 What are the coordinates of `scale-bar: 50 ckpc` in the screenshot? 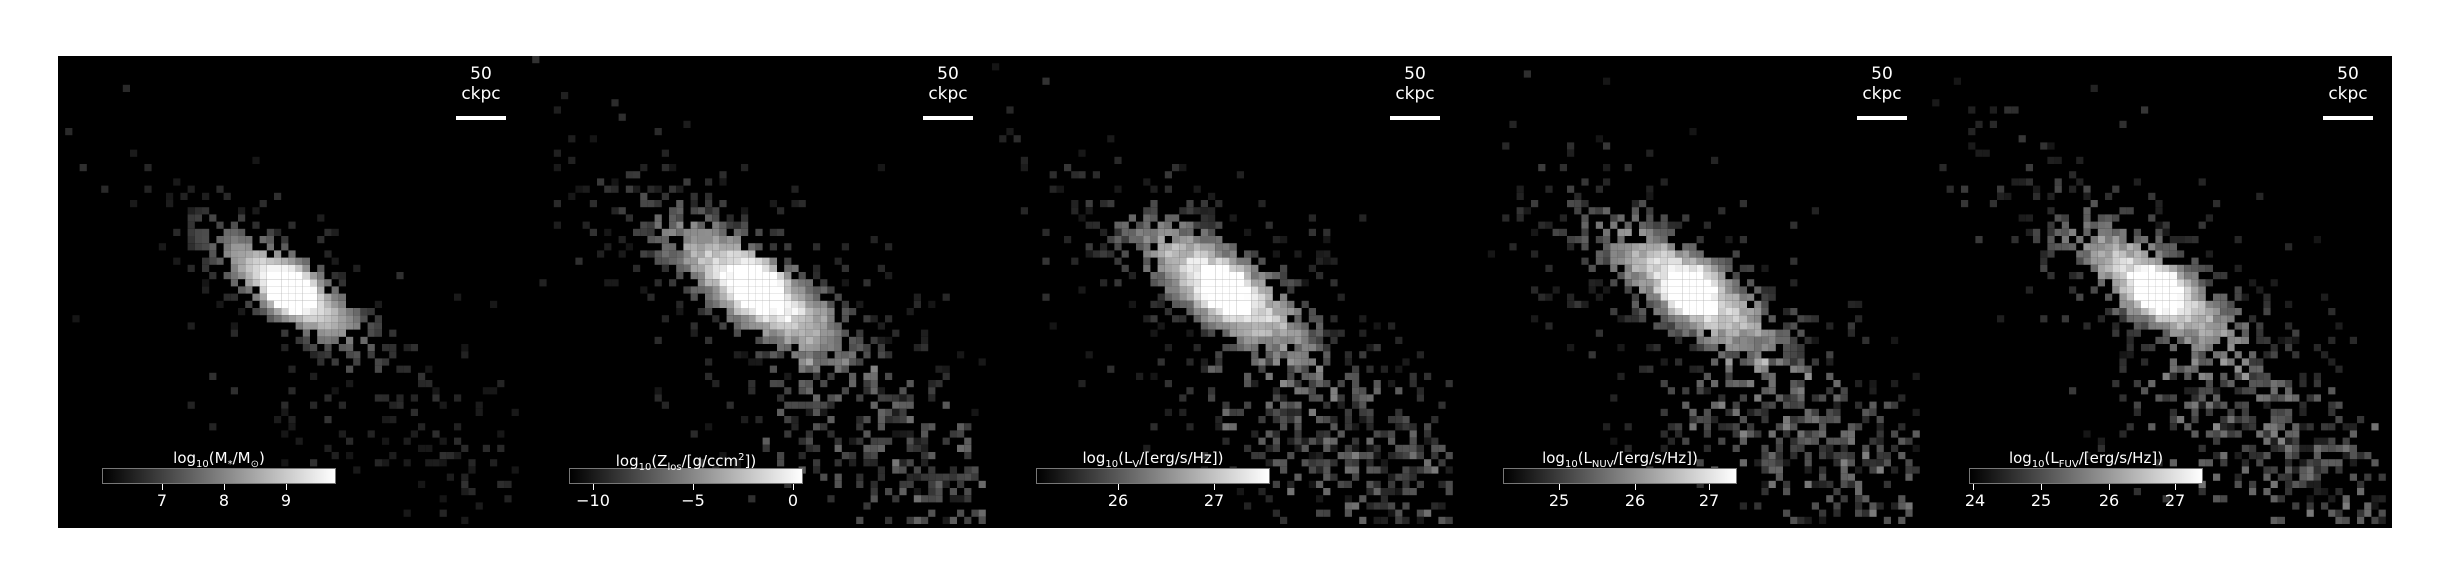 It's located at (948, 92).